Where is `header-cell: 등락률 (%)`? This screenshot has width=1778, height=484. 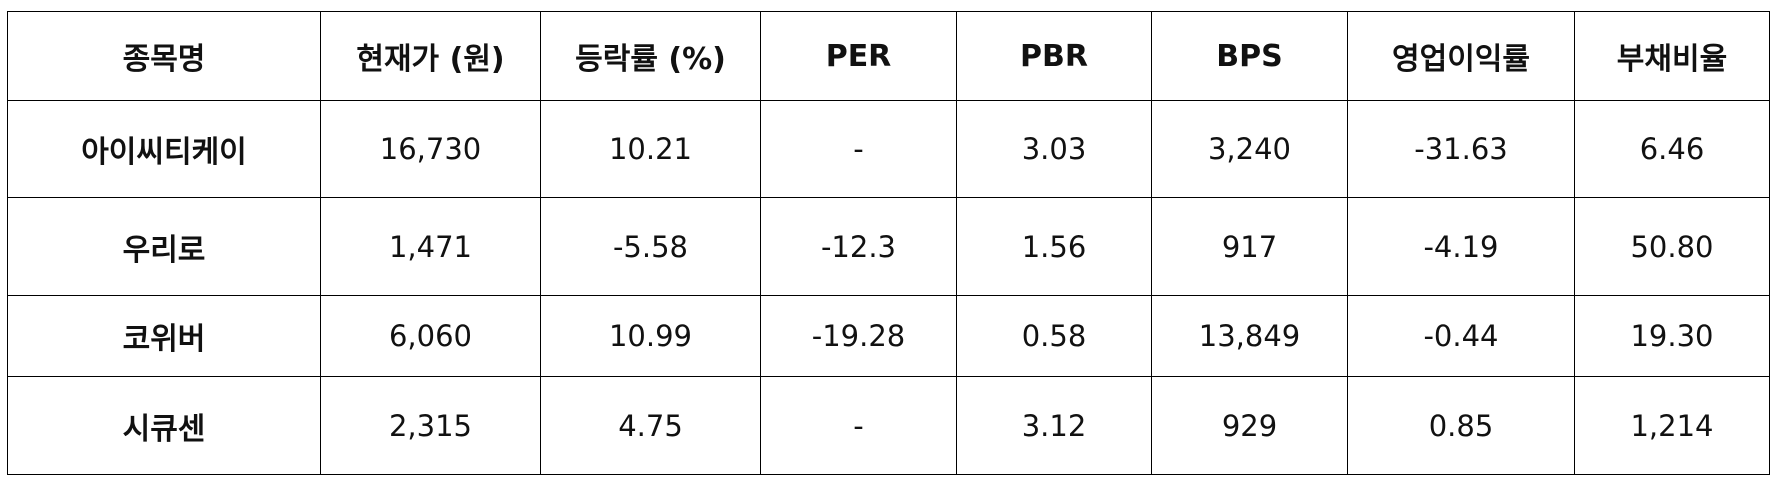
header-cell: 등락률 (%) is located at coordinates (650, 56).